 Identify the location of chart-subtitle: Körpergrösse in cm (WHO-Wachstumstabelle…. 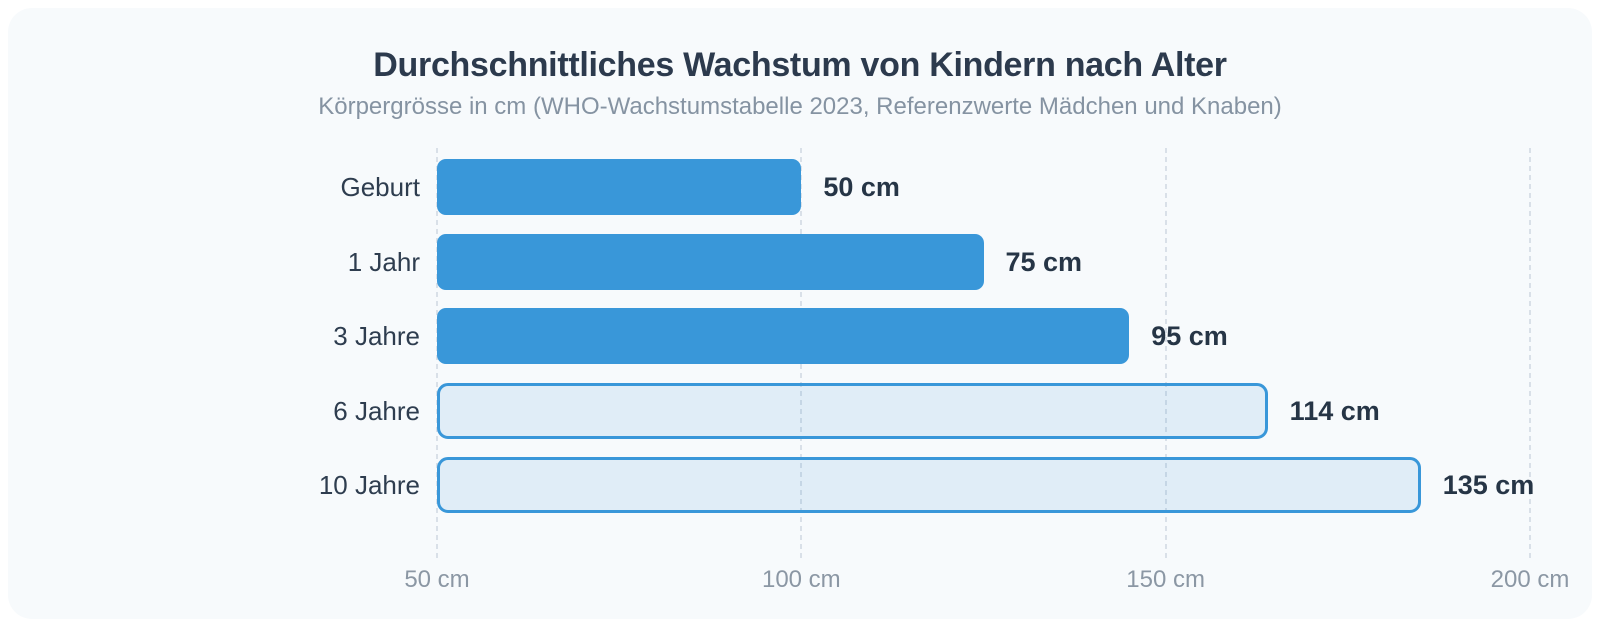
(800, 106).